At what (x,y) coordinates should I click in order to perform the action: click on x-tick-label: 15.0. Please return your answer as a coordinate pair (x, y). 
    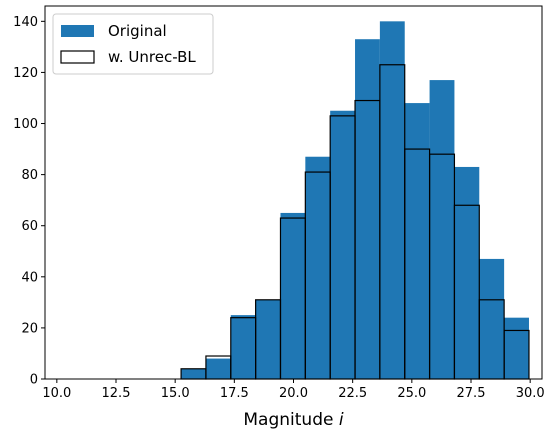
    Looking at the image, I should click on (175, 393).